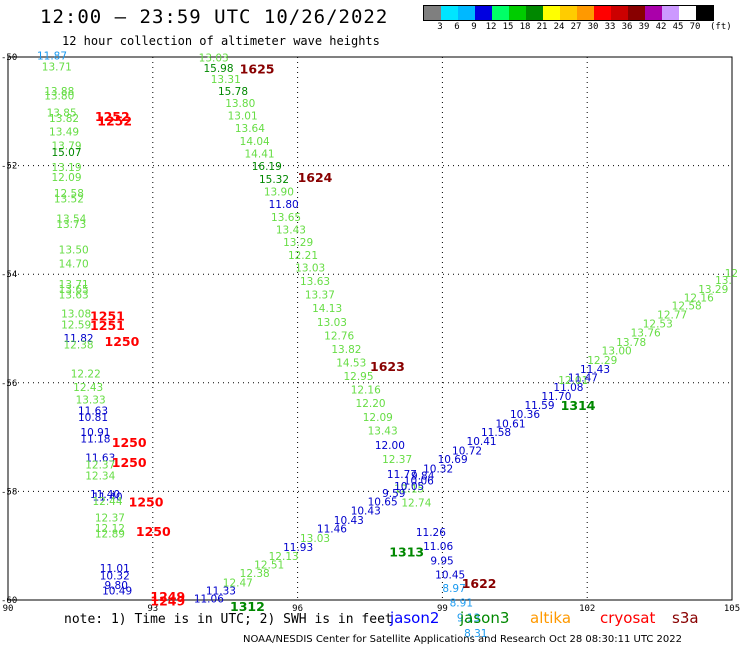  I want to click on time-mark: 1623, so click(387, 366).